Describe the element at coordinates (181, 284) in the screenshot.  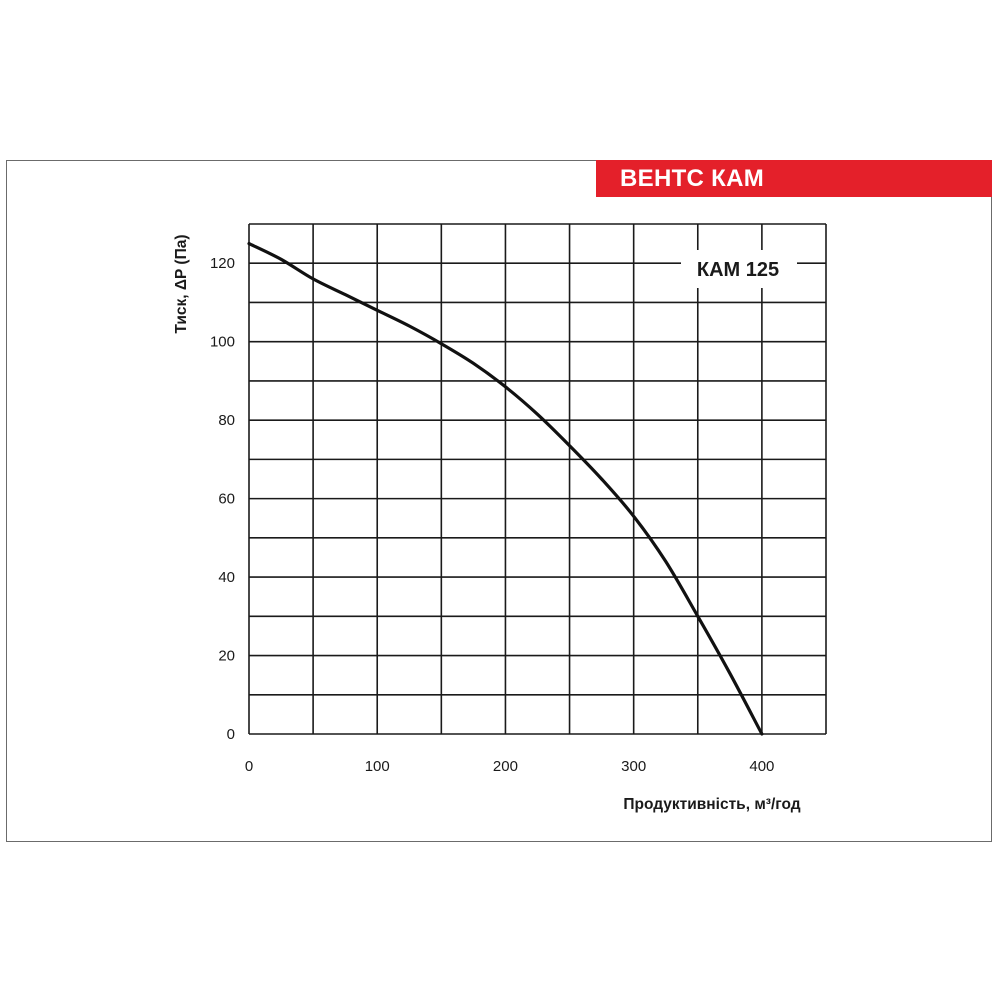
I see `y-axis-title: Тиск, ΔP (Па)` at that location.